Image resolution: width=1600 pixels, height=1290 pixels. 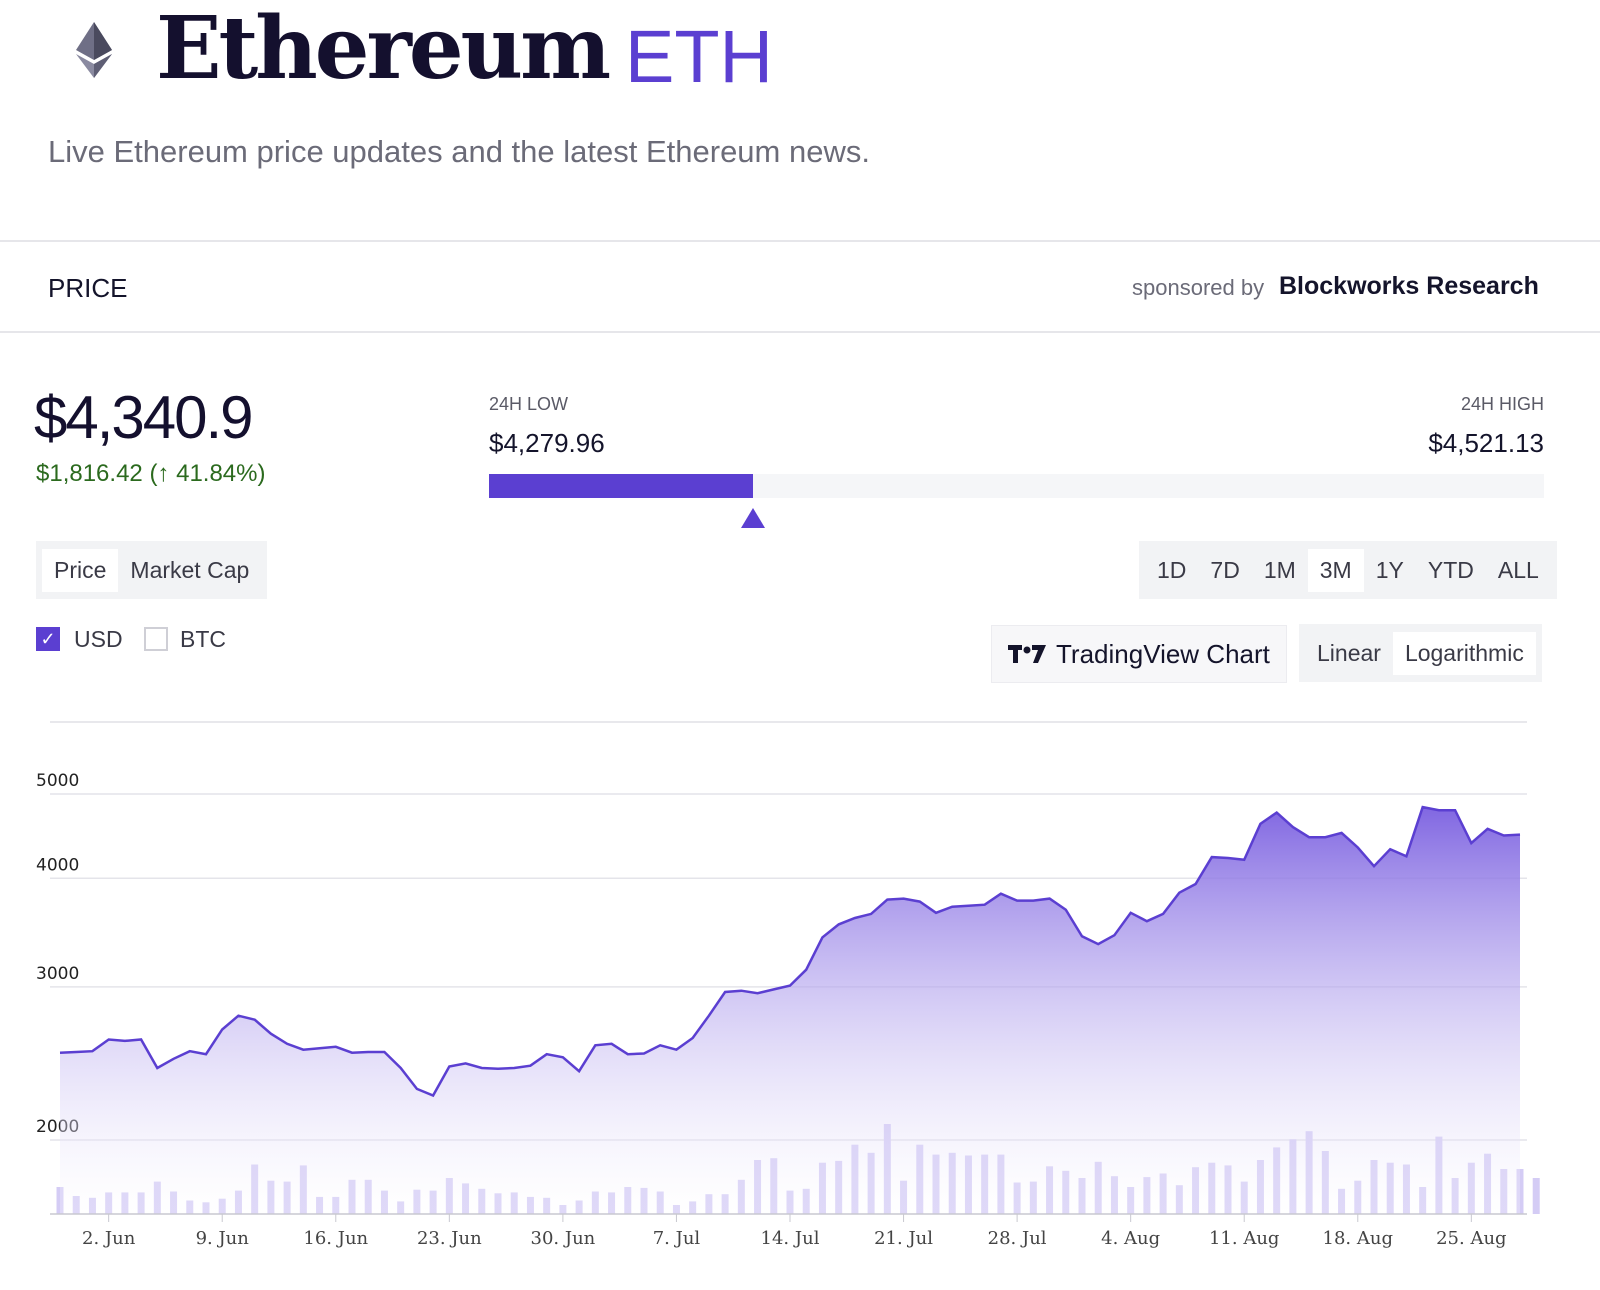 What do you see at coordinates (57, 781) in the screenshot?
I see `y-tick-label: 5000` at bounding box center [57, 781].